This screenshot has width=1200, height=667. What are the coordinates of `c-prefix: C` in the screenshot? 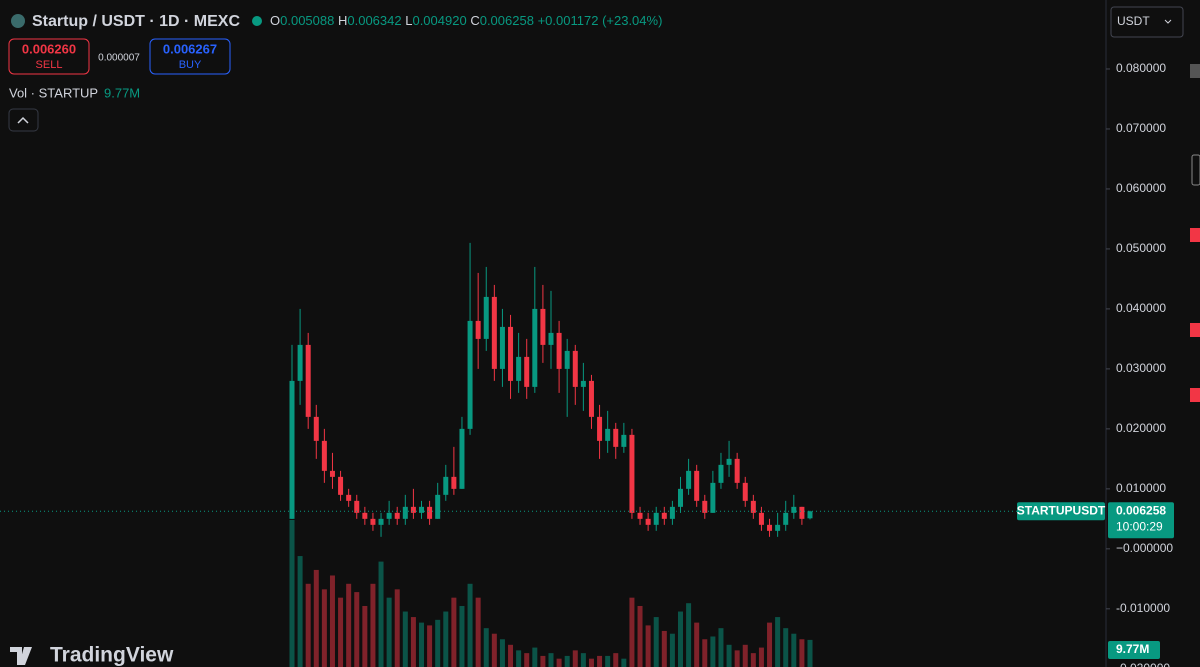 It's located at (474, 20).